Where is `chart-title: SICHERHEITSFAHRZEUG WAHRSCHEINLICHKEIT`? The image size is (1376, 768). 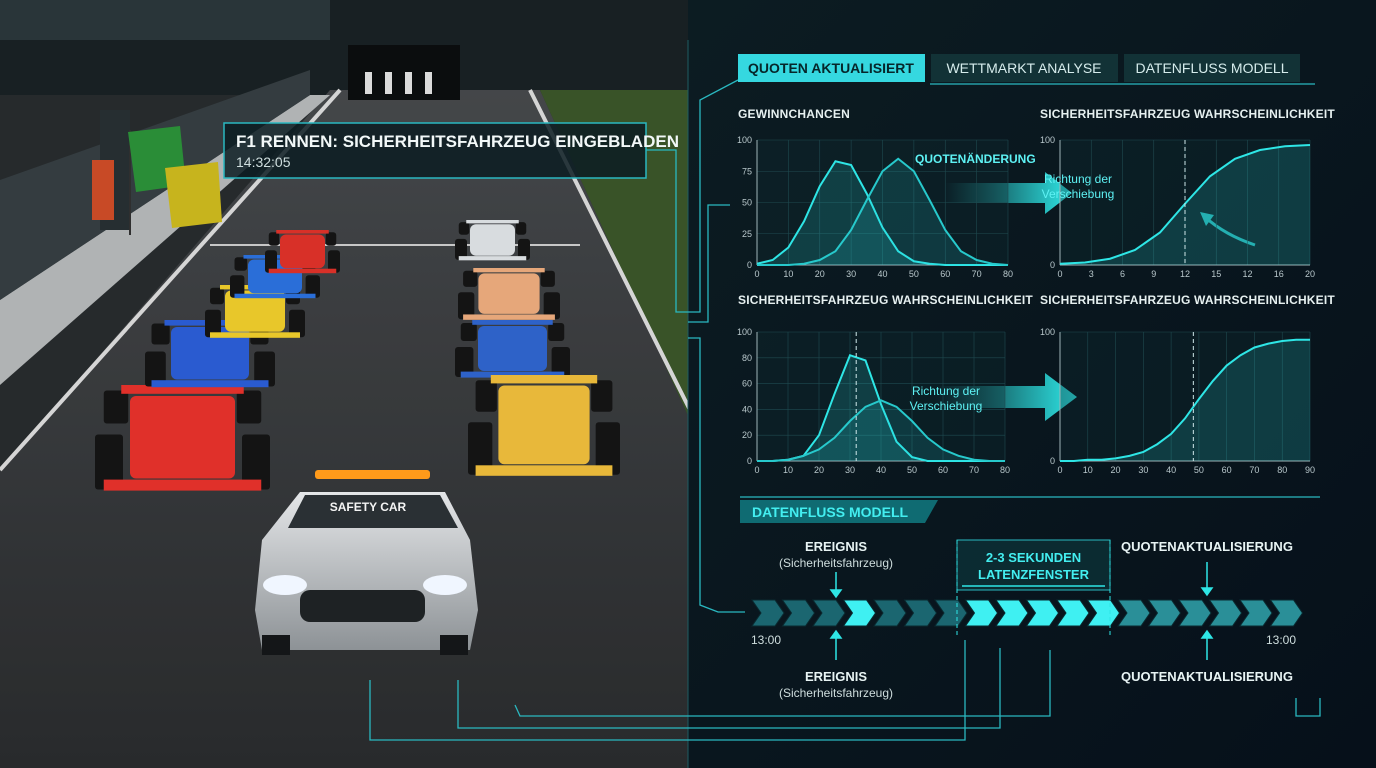 chart-title: SICHERHEITSFAHRZEUG WAHRSCHEINLICHKEIT is located at coordinates (885, 300).